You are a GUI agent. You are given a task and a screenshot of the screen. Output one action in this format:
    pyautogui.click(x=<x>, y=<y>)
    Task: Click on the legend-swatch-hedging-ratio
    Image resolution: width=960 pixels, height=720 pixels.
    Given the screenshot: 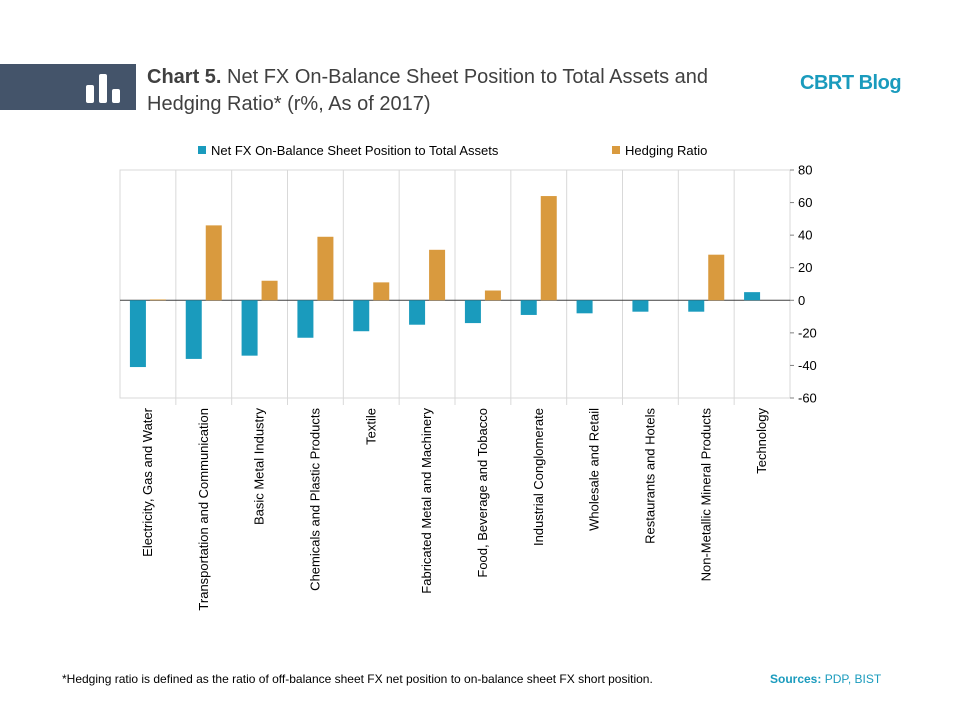 What is the action you would take?
    pyautogui.click(x=616, y=150)
    